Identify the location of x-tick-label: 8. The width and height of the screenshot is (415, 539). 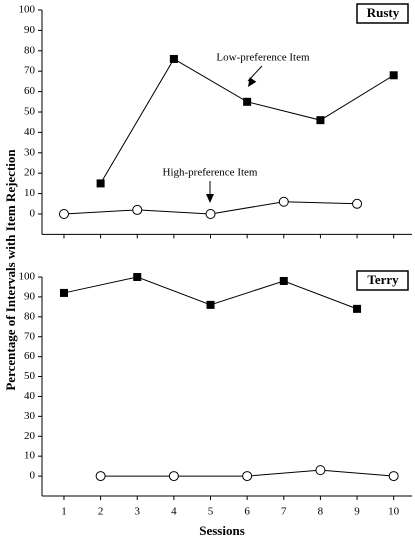
(321, 512).